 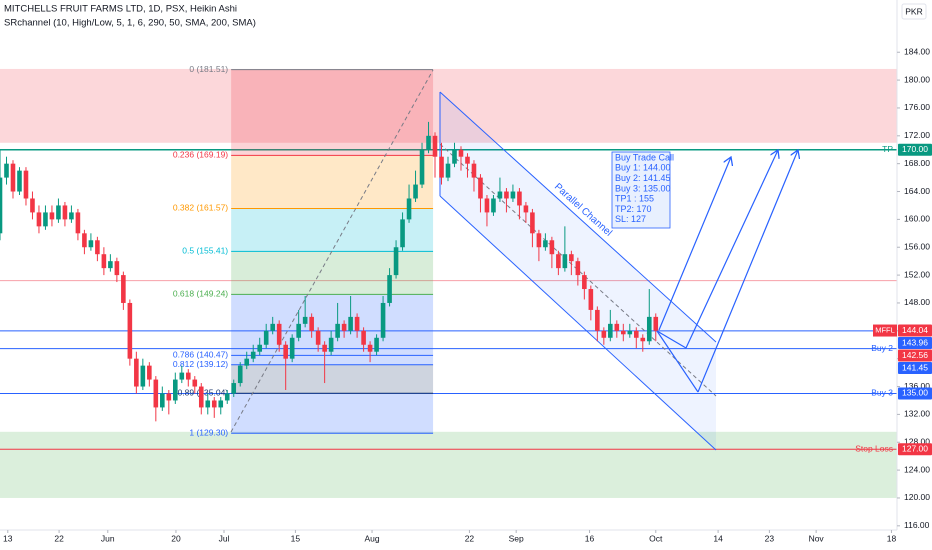 What do you see at coordinates (917, 274) in the screenshot?
I see `y-tick-label: 152.00` at bounding box center [917, 274].